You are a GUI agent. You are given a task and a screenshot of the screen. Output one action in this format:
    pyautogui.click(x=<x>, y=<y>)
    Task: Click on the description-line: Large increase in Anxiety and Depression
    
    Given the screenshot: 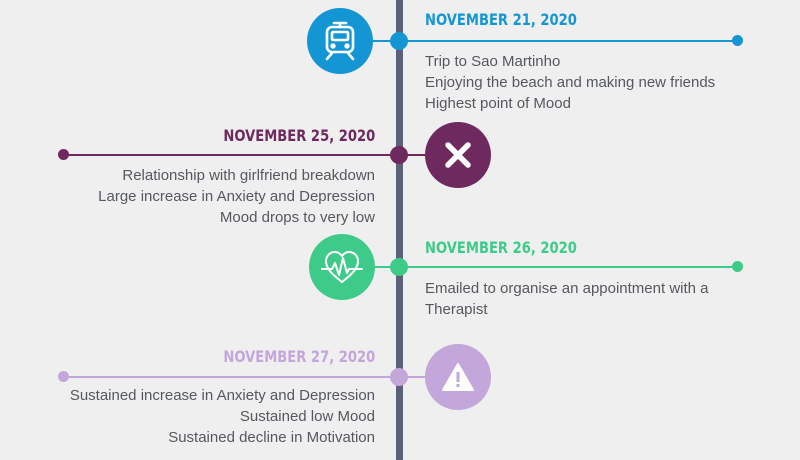 What is the action you would take?
    pyautogui.click(x=236, y=196)
    